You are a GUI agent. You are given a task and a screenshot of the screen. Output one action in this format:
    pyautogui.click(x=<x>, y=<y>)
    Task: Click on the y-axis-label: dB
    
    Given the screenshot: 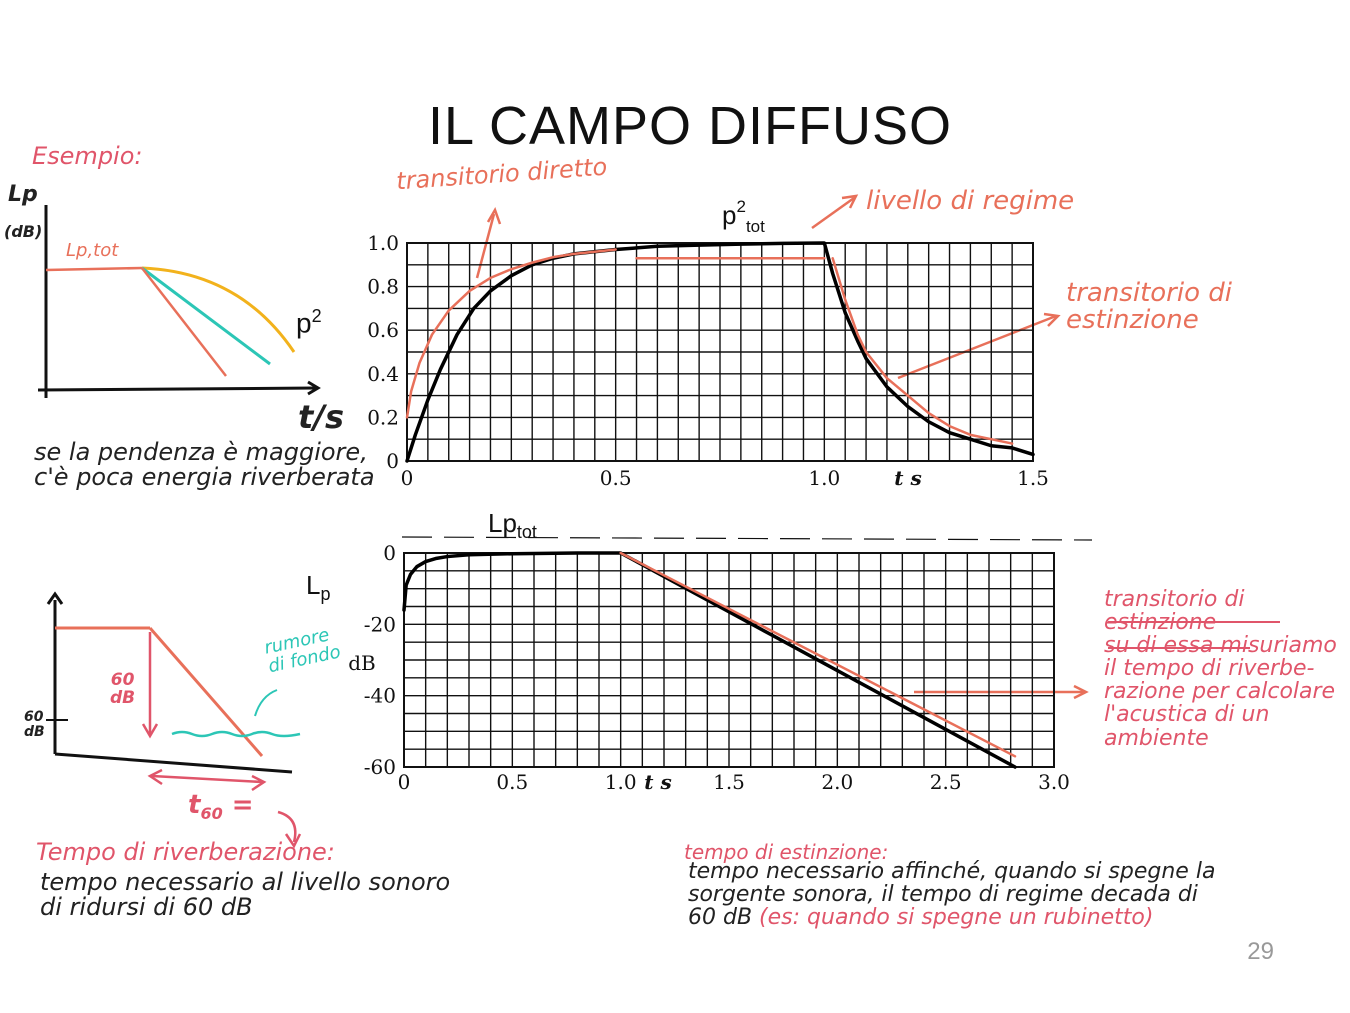 What is the action you would take?
    pyautogui.click(x=362, y=663)
    